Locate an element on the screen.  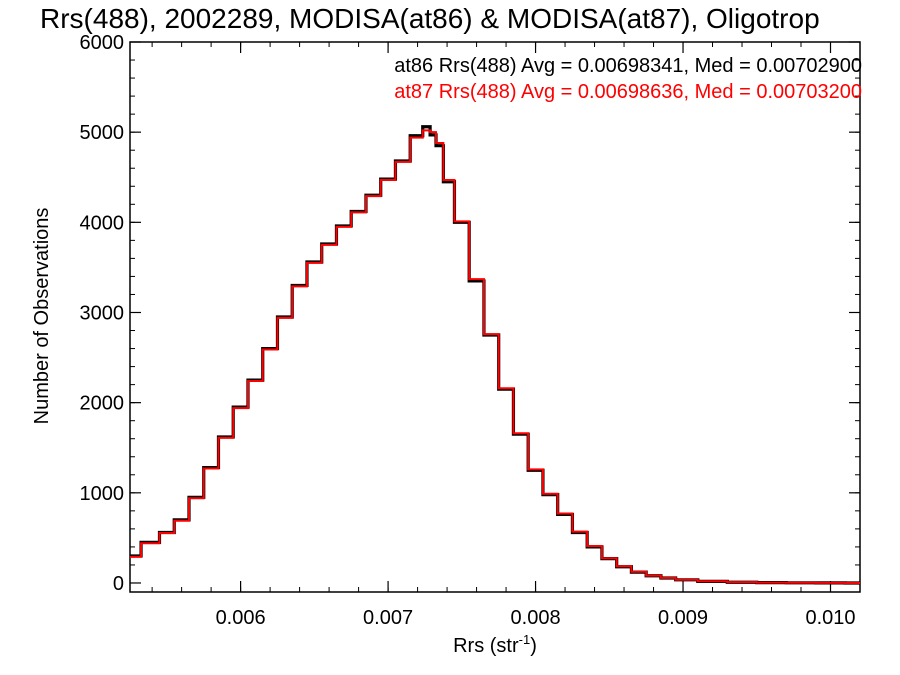
y-tick-label: 4000 is located at coordinates (102, 223).